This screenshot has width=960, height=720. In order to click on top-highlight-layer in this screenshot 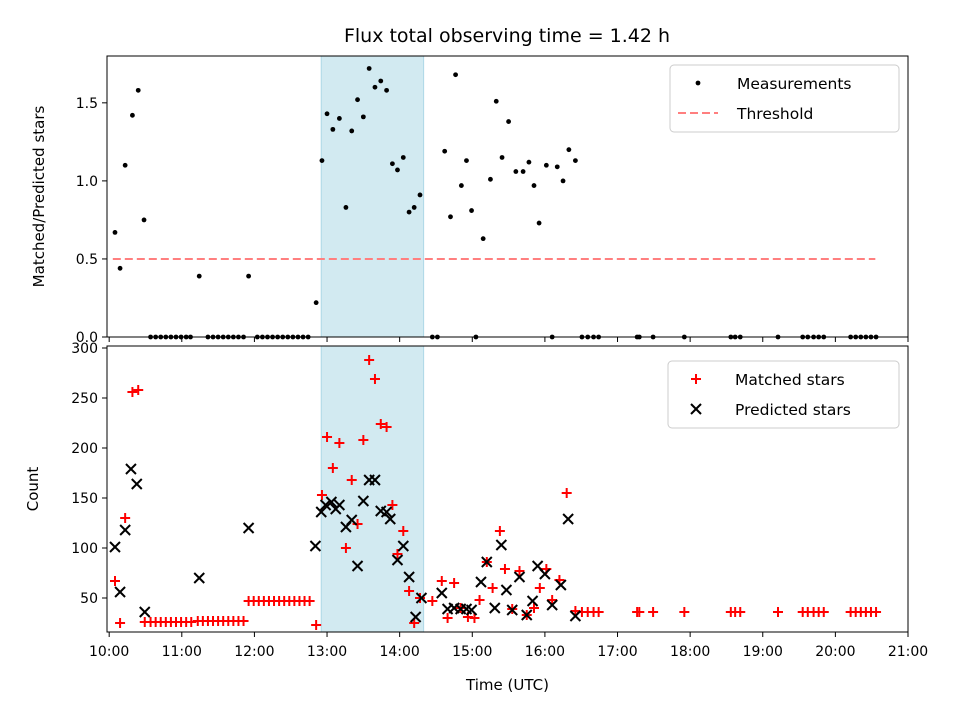, I will do `click(372, 196)`.